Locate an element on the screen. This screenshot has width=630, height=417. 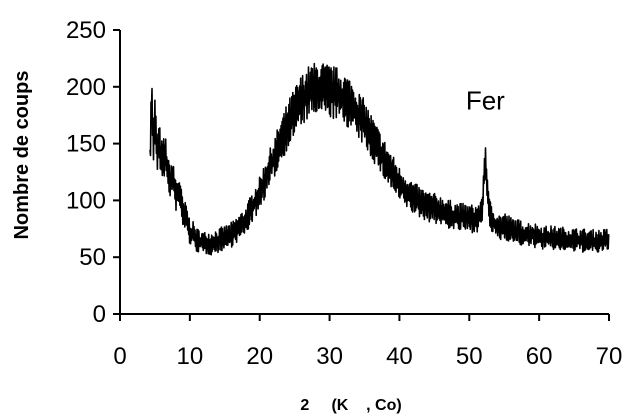
y-tick-label: 250 is located at coordinates (86, 30).